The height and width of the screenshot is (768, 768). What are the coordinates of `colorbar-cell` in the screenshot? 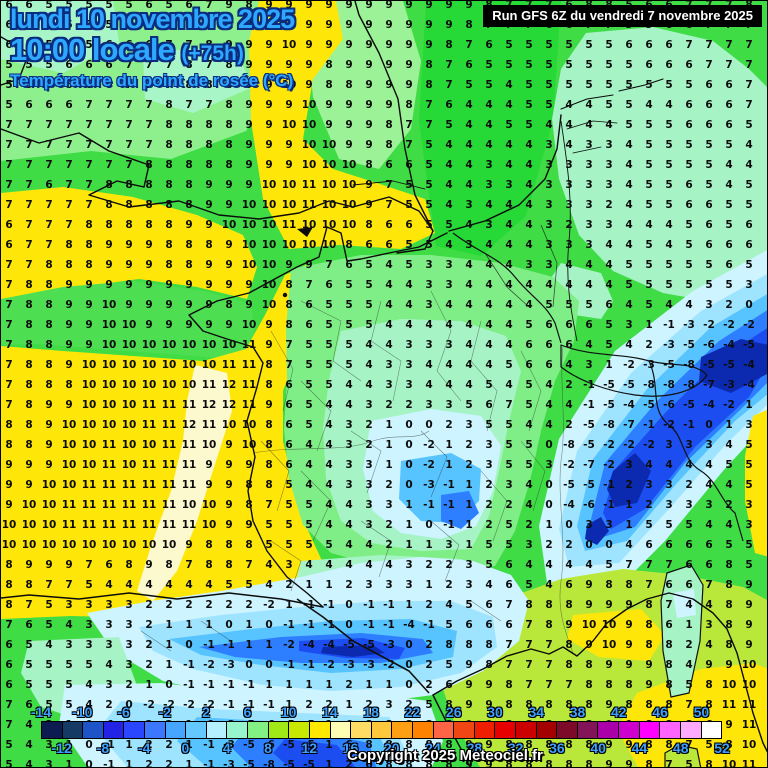 It's located at (361, 730).